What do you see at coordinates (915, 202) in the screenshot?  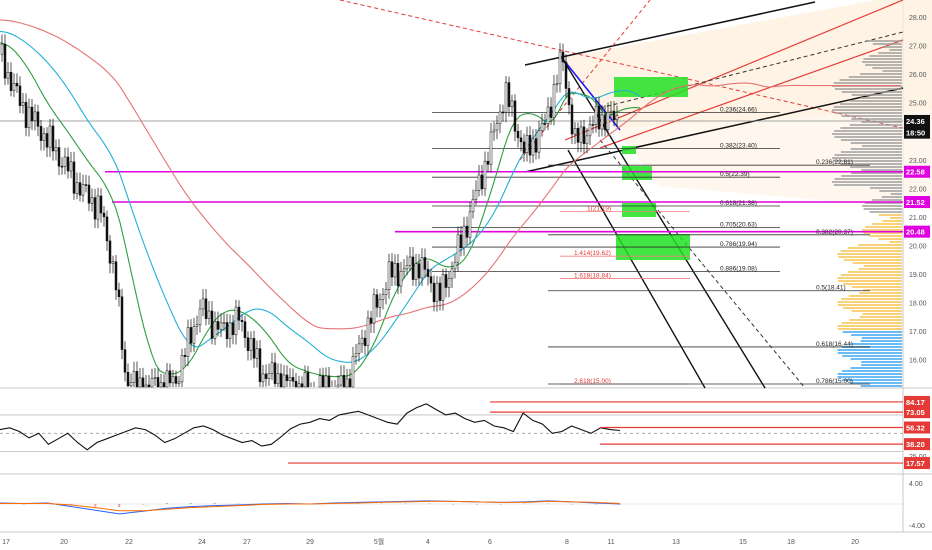 I see `price-badge-3: 21.52` at bounding box center [915, 202].